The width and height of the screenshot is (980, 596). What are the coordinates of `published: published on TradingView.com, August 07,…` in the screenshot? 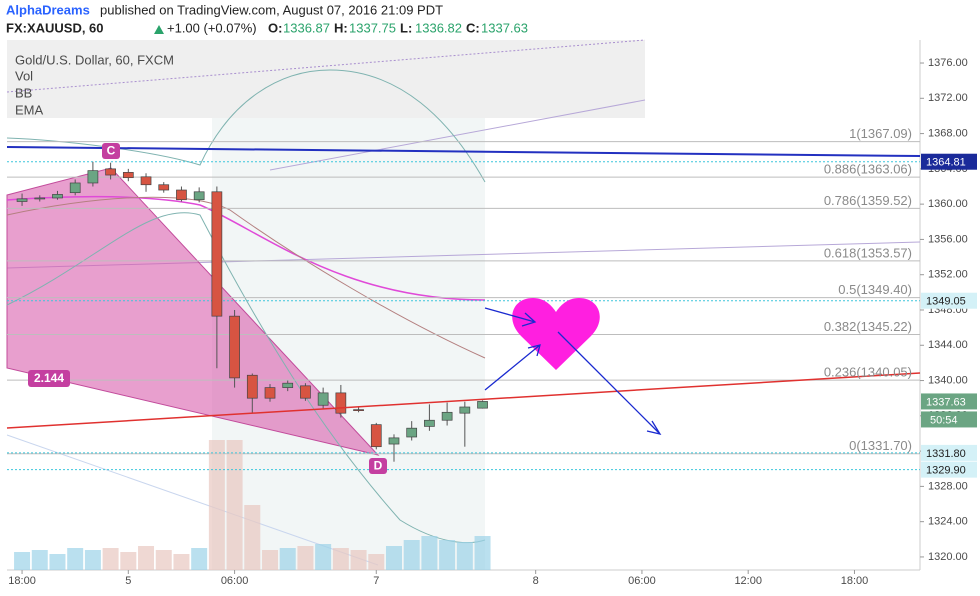 It's located at (271, 9).